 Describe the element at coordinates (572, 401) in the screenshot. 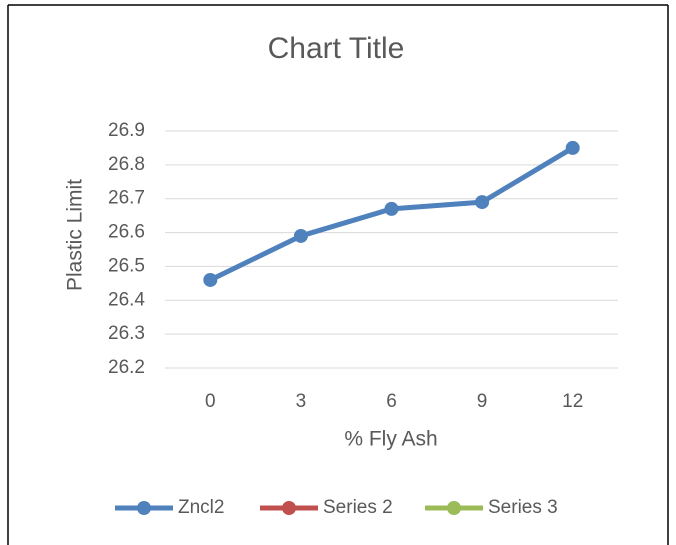

I see `x-tick-label: 12` at that location.